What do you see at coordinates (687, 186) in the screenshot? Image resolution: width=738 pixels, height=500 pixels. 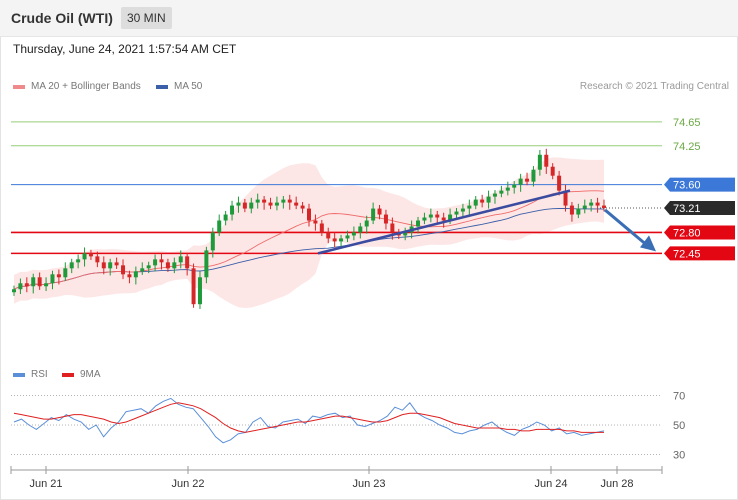 I see `price-tag-label-73-60: 73.60` at bounding box center [687, 186].